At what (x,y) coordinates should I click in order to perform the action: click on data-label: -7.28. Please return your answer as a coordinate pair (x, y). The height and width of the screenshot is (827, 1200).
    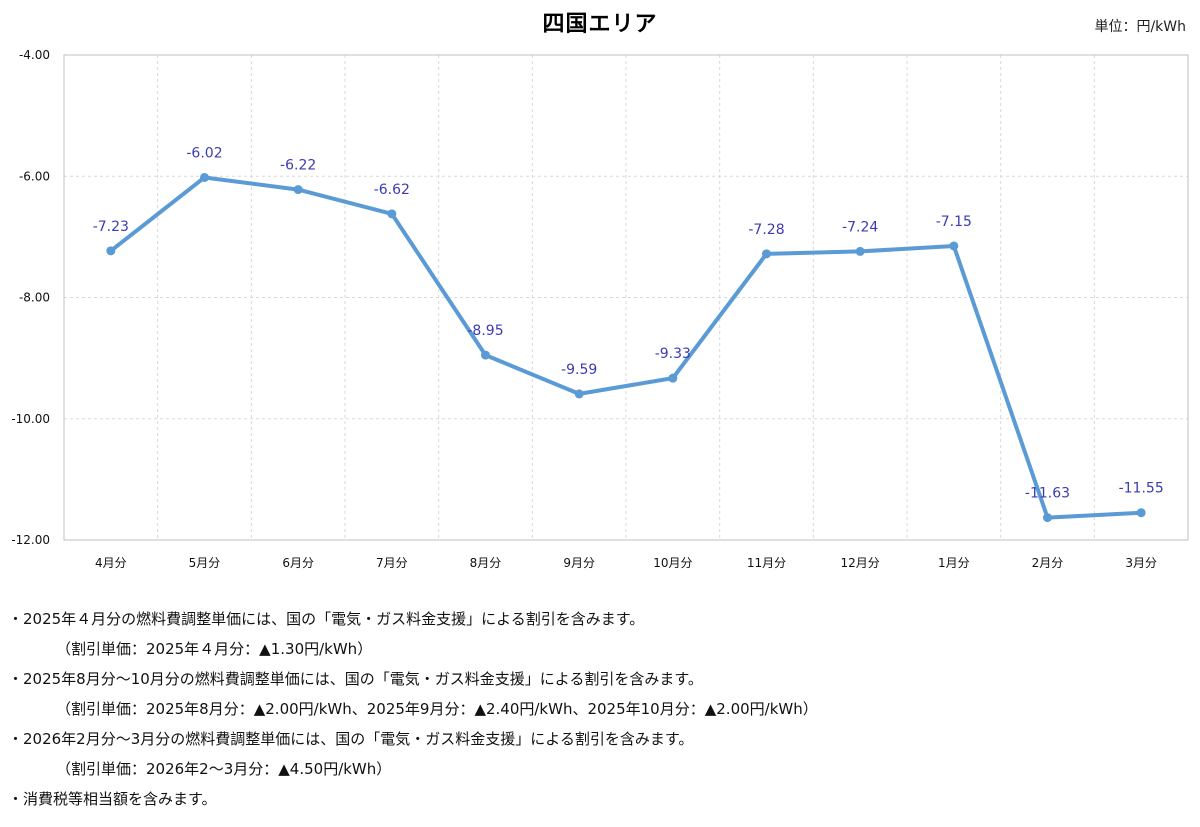
    Looking at the image, I should click on (766, 230).